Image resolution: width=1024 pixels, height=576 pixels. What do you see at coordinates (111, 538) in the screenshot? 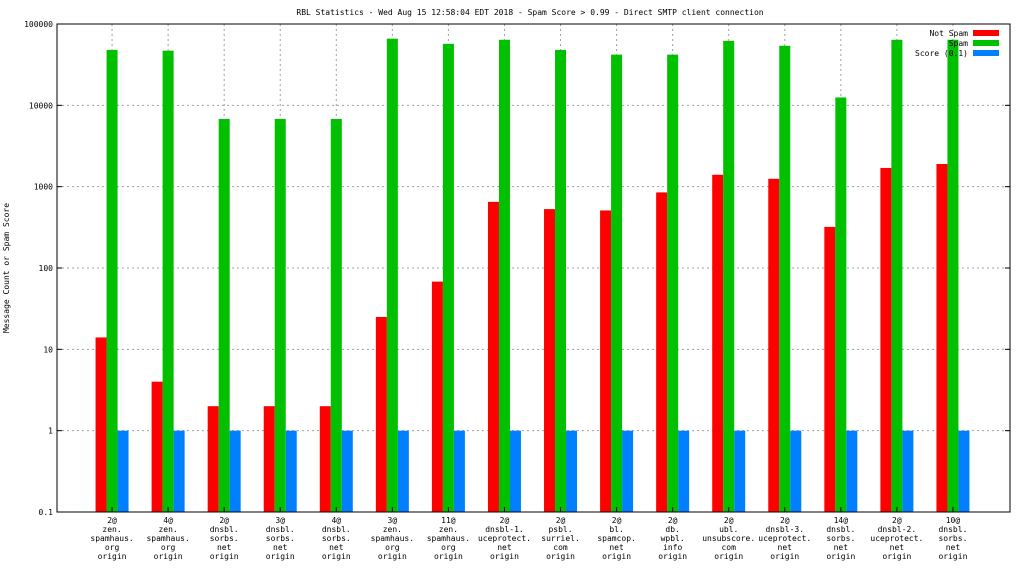
I see `x-tick-label: 2@ zen. spamhaus. org origin` at bounding box center [111, 538].